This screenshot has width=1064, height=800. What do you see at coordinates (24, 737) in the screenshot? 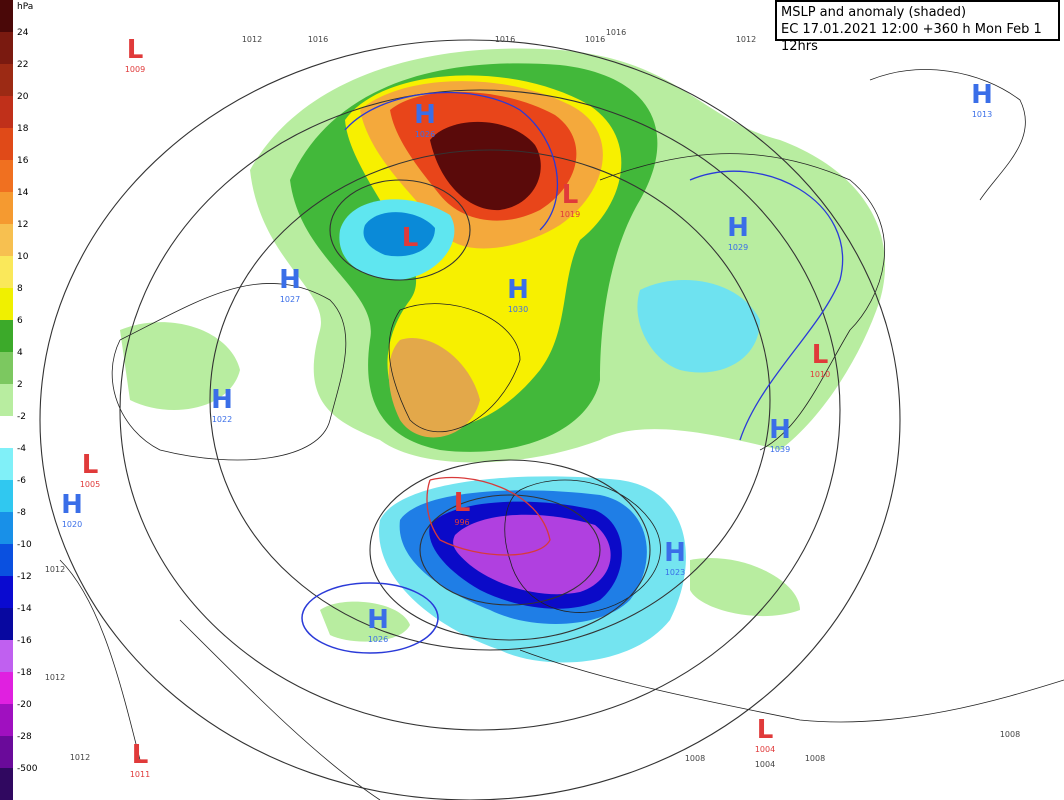
I see `colorbar-label: -28` at bounding box center [24, 737].